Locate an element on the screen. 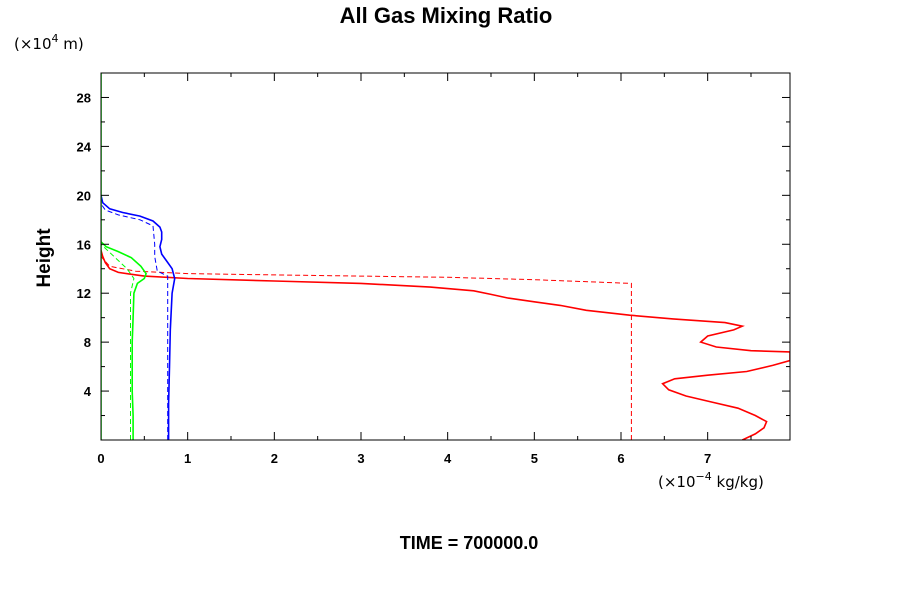 Image resolution: width=900 pixels, height=600 pixels. x-tick-label: 4 is located at coordinates (448, 458).